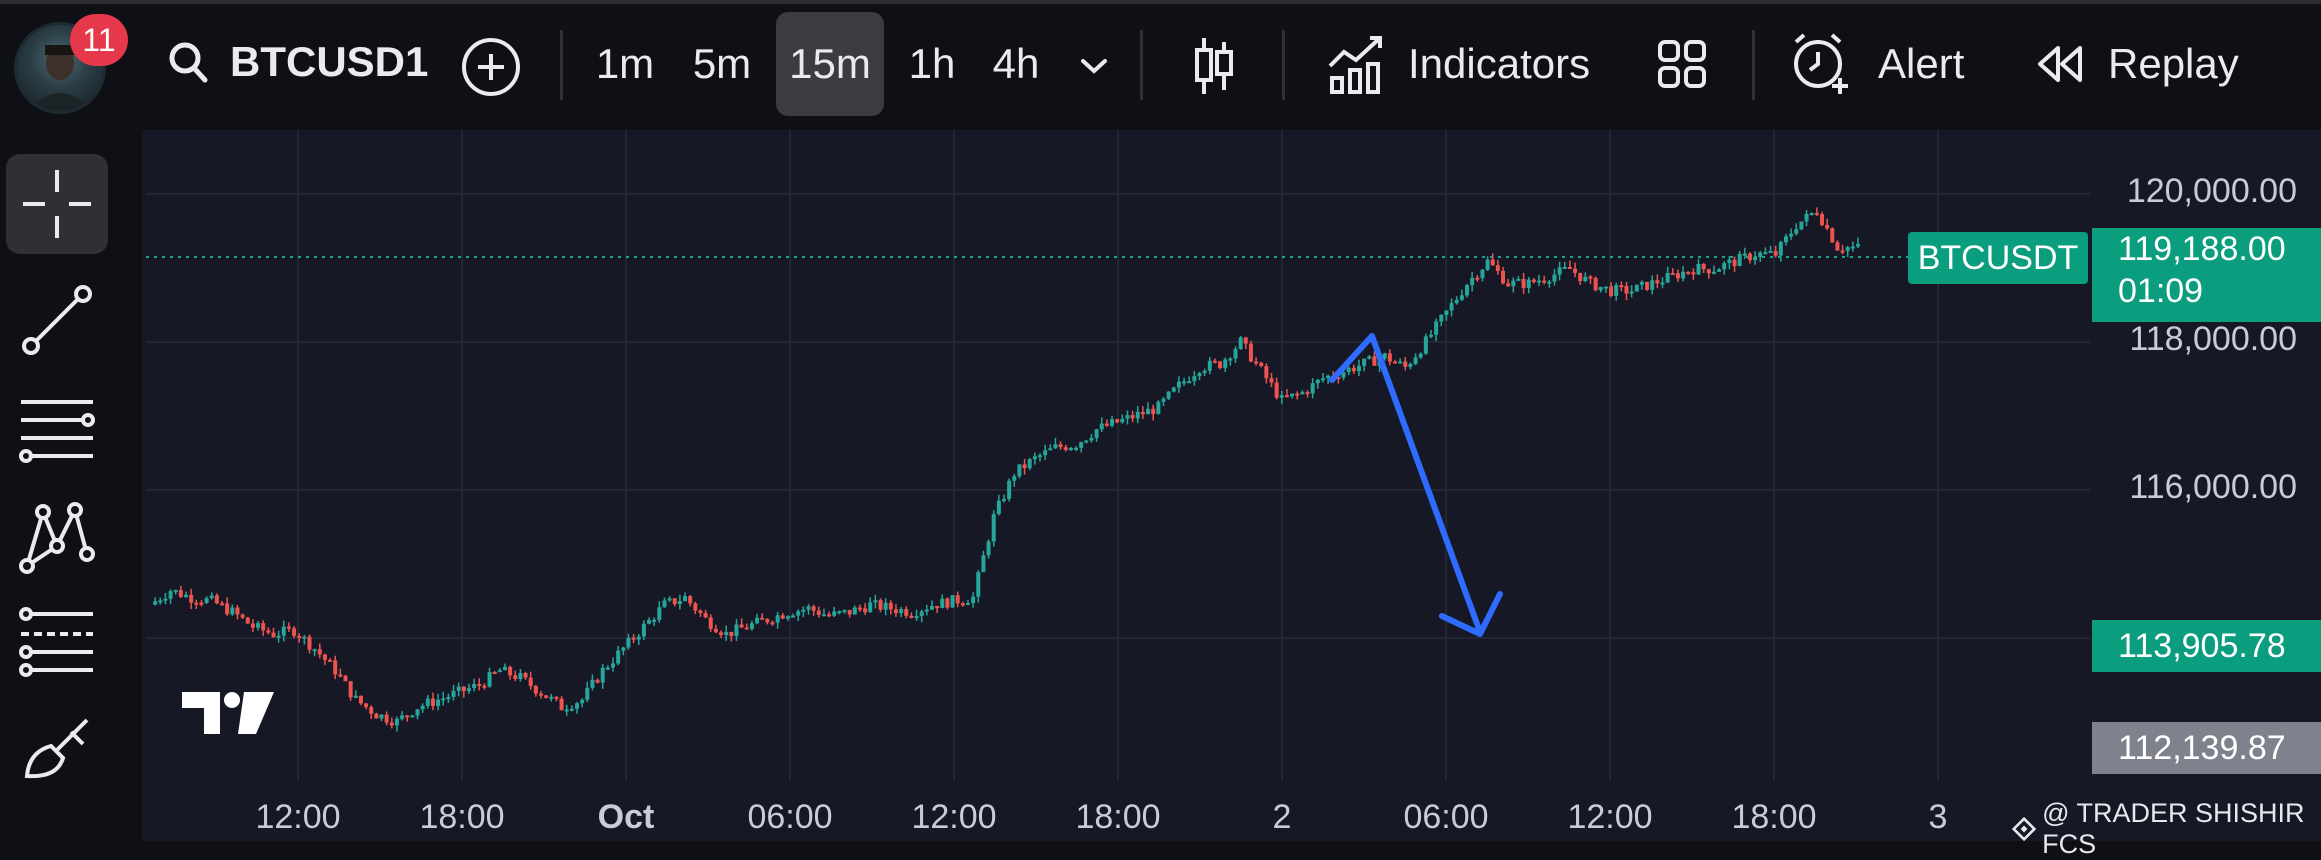 The width and height of the screenshot is (2321, 860). Describe the element at coordinates (1356, 63) in the screenshot. I see `indicators-icon` at that location.